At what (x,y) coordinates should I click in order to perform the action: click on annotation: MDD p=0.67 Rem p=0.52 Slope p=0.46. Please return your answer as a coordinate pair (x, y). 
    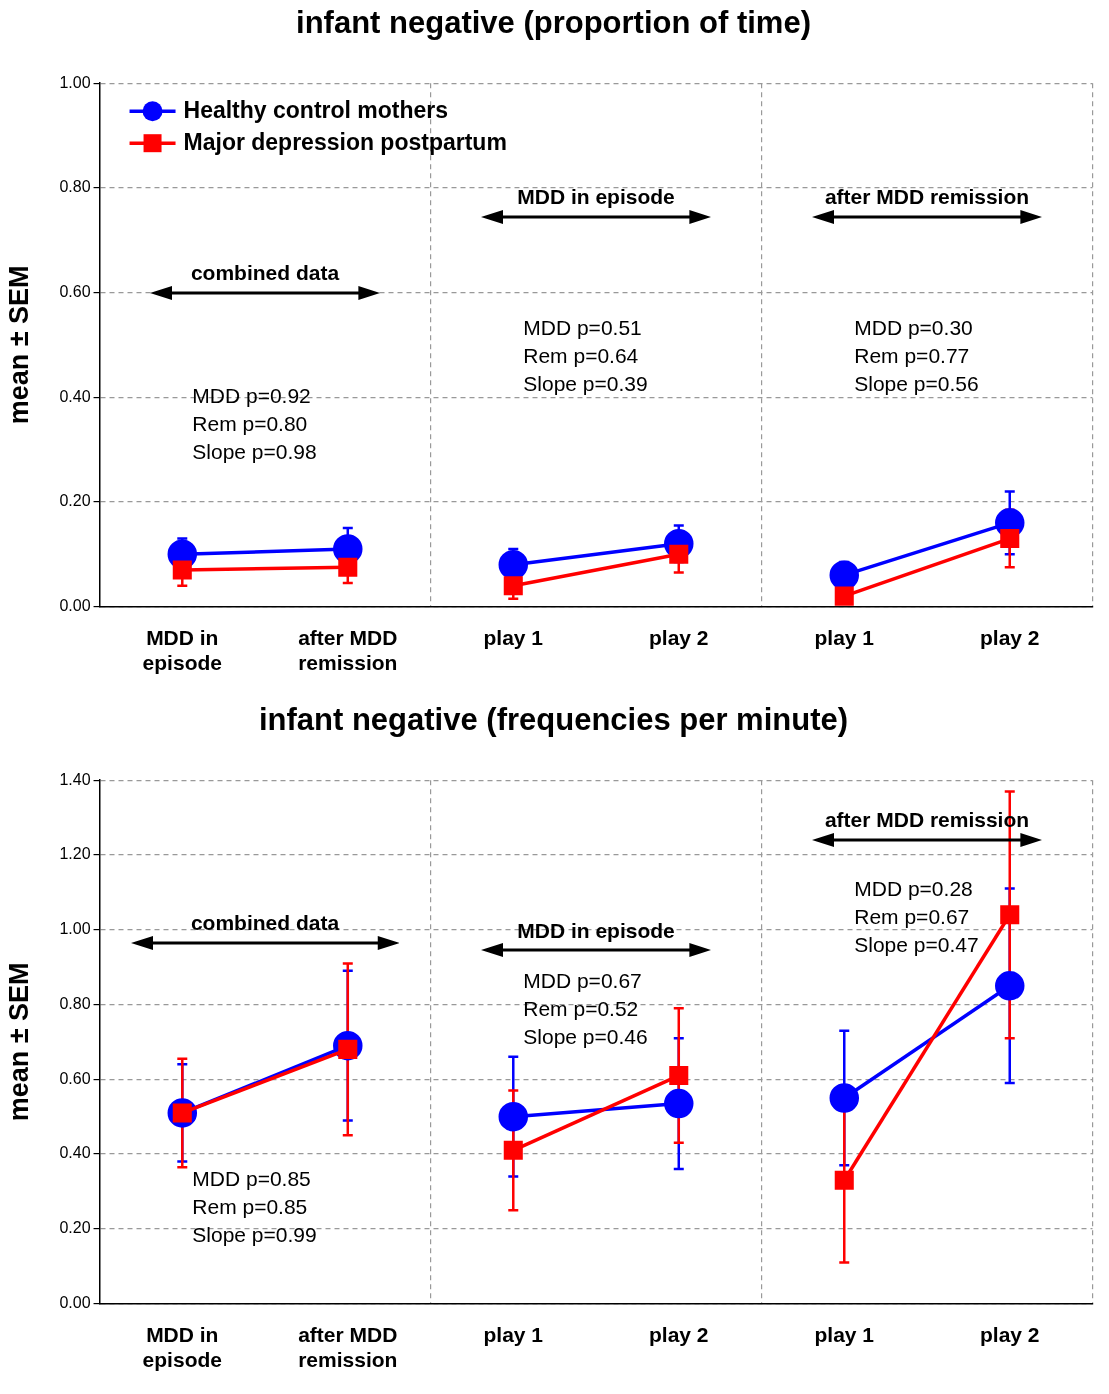
    Looking at the image, I should click on (585, 1008).